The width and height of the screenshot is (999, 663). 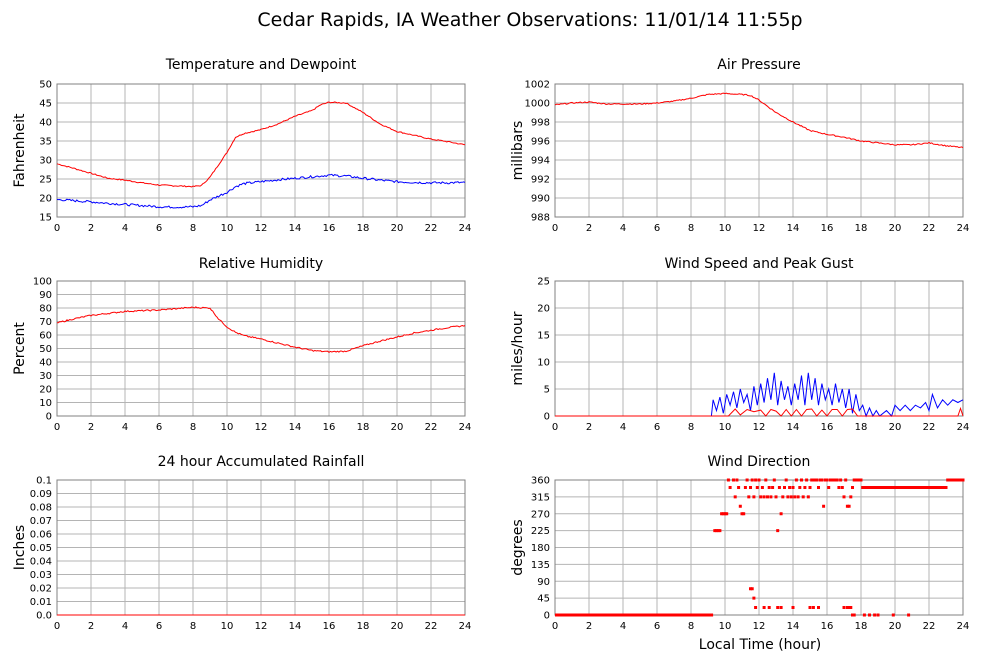 I want to click on rain-y-axis-label: Inches, so click(x=20, y=547).